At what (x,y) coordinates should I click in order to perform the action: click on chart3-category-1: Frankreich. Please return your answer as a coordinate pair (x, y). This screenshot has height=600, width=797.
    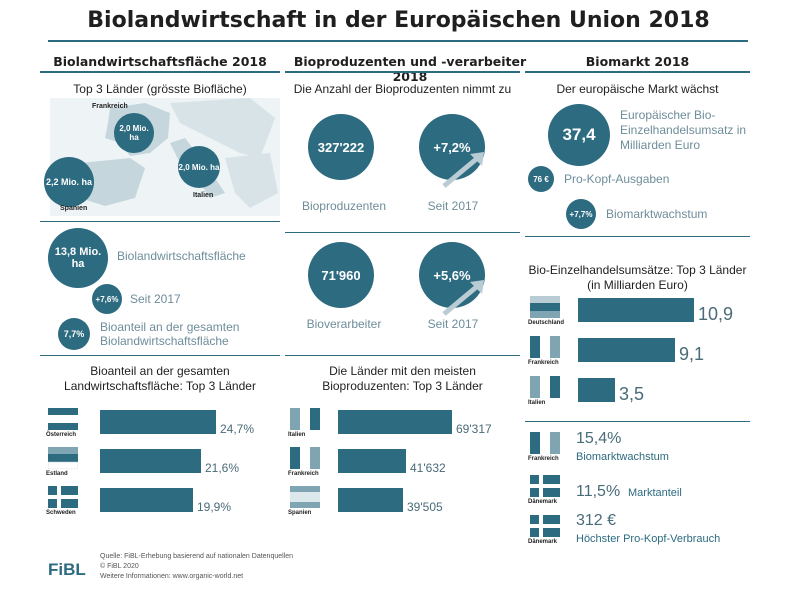
    Looking at the image, I should click on (543, 363).